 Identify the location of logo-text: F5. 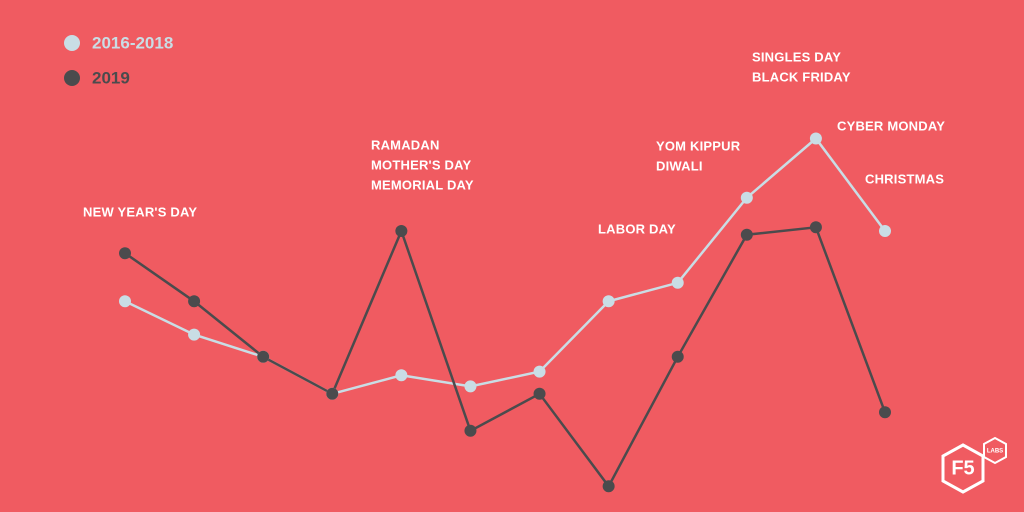
(962, 468).